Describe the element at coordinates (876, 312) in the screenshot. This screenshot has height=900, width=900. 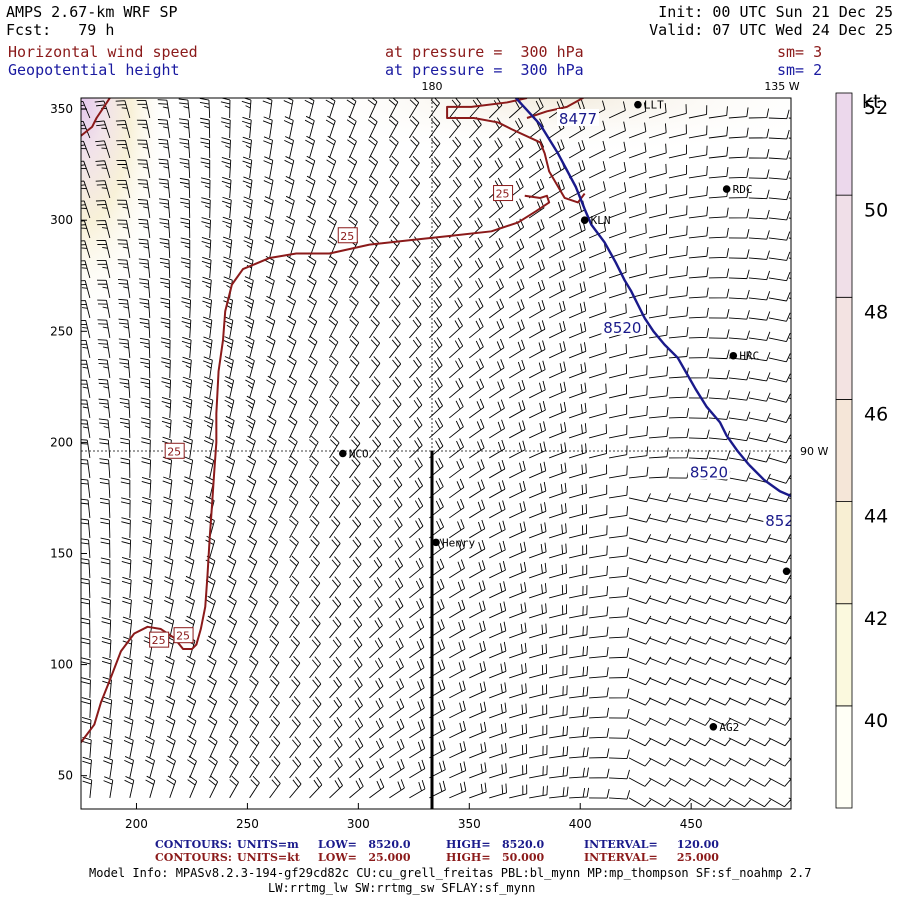
I see `colorbar-label: 48` at that location.